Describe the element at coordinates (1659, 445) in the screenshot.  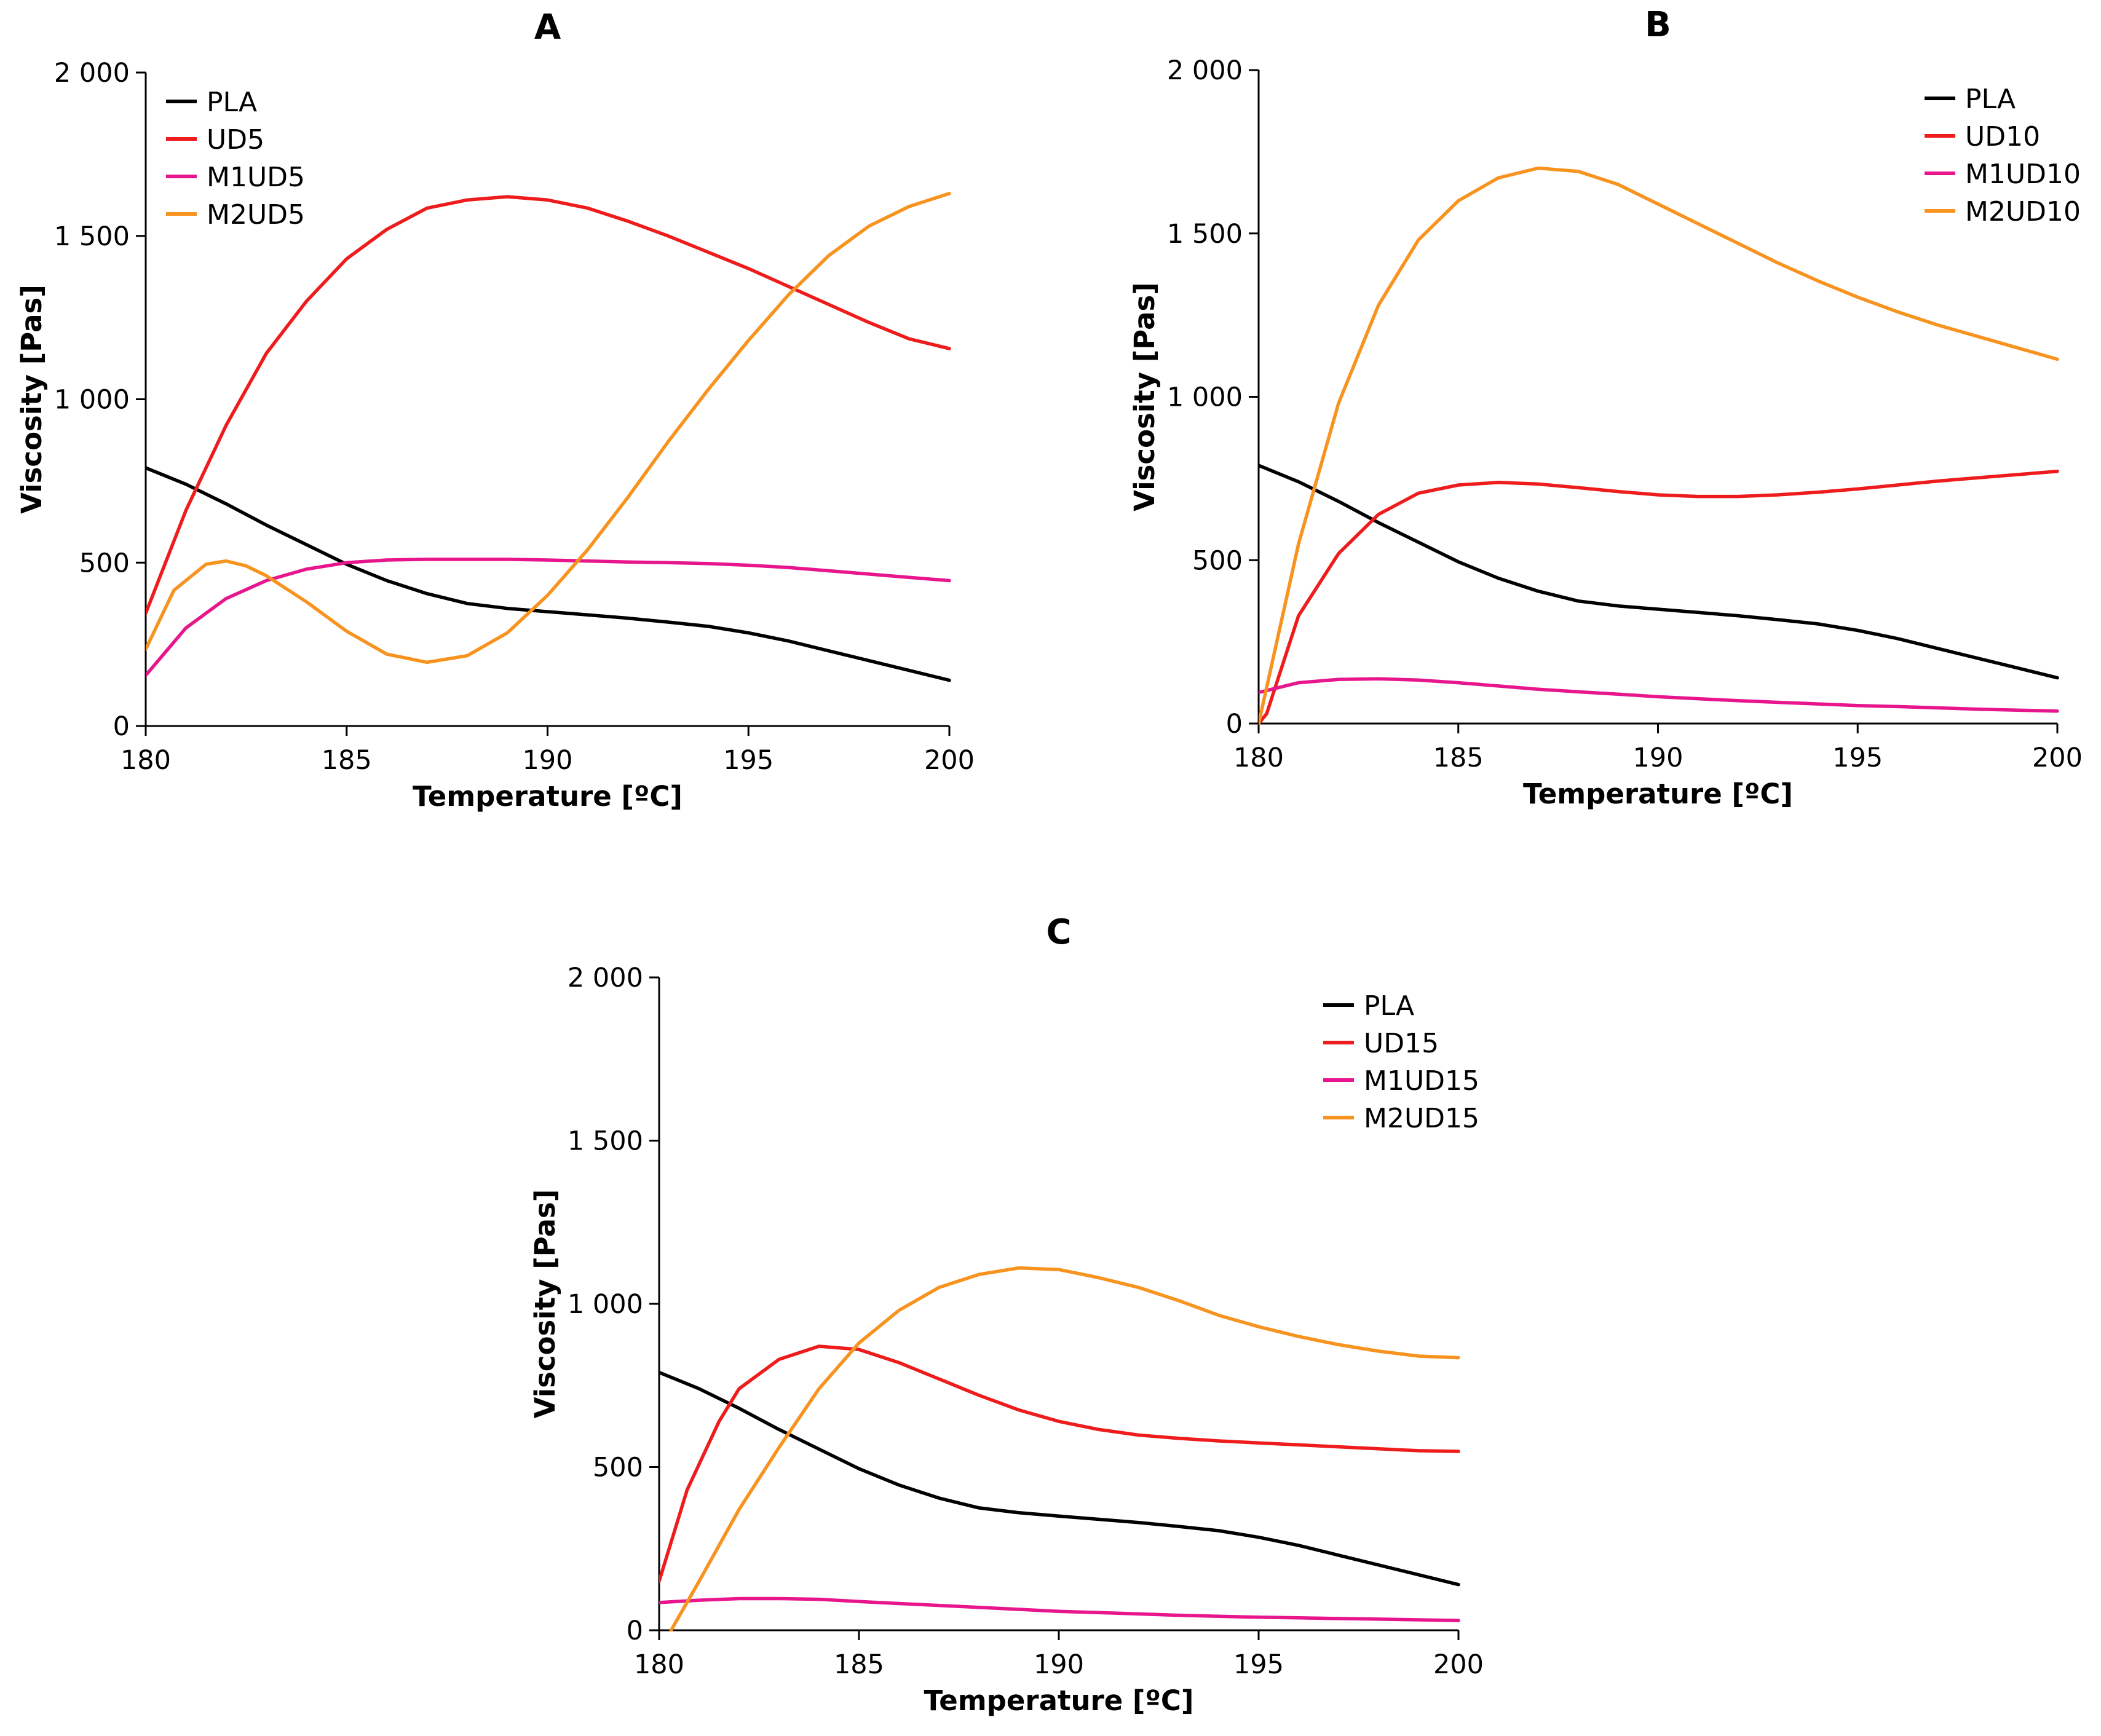
I see `series-line-m2ud10` at that location.